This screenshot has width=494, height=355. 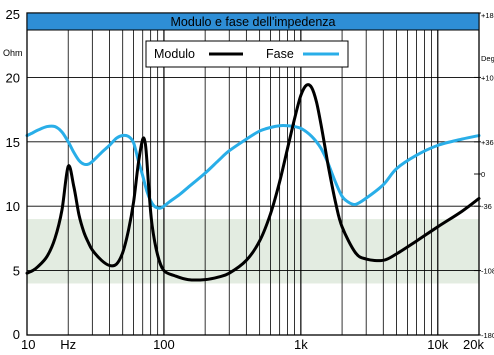 What do you see at coordinates (483, 174) in the screenshot?
I see `right-tick-label: 0` at bounding box center [483, 174].